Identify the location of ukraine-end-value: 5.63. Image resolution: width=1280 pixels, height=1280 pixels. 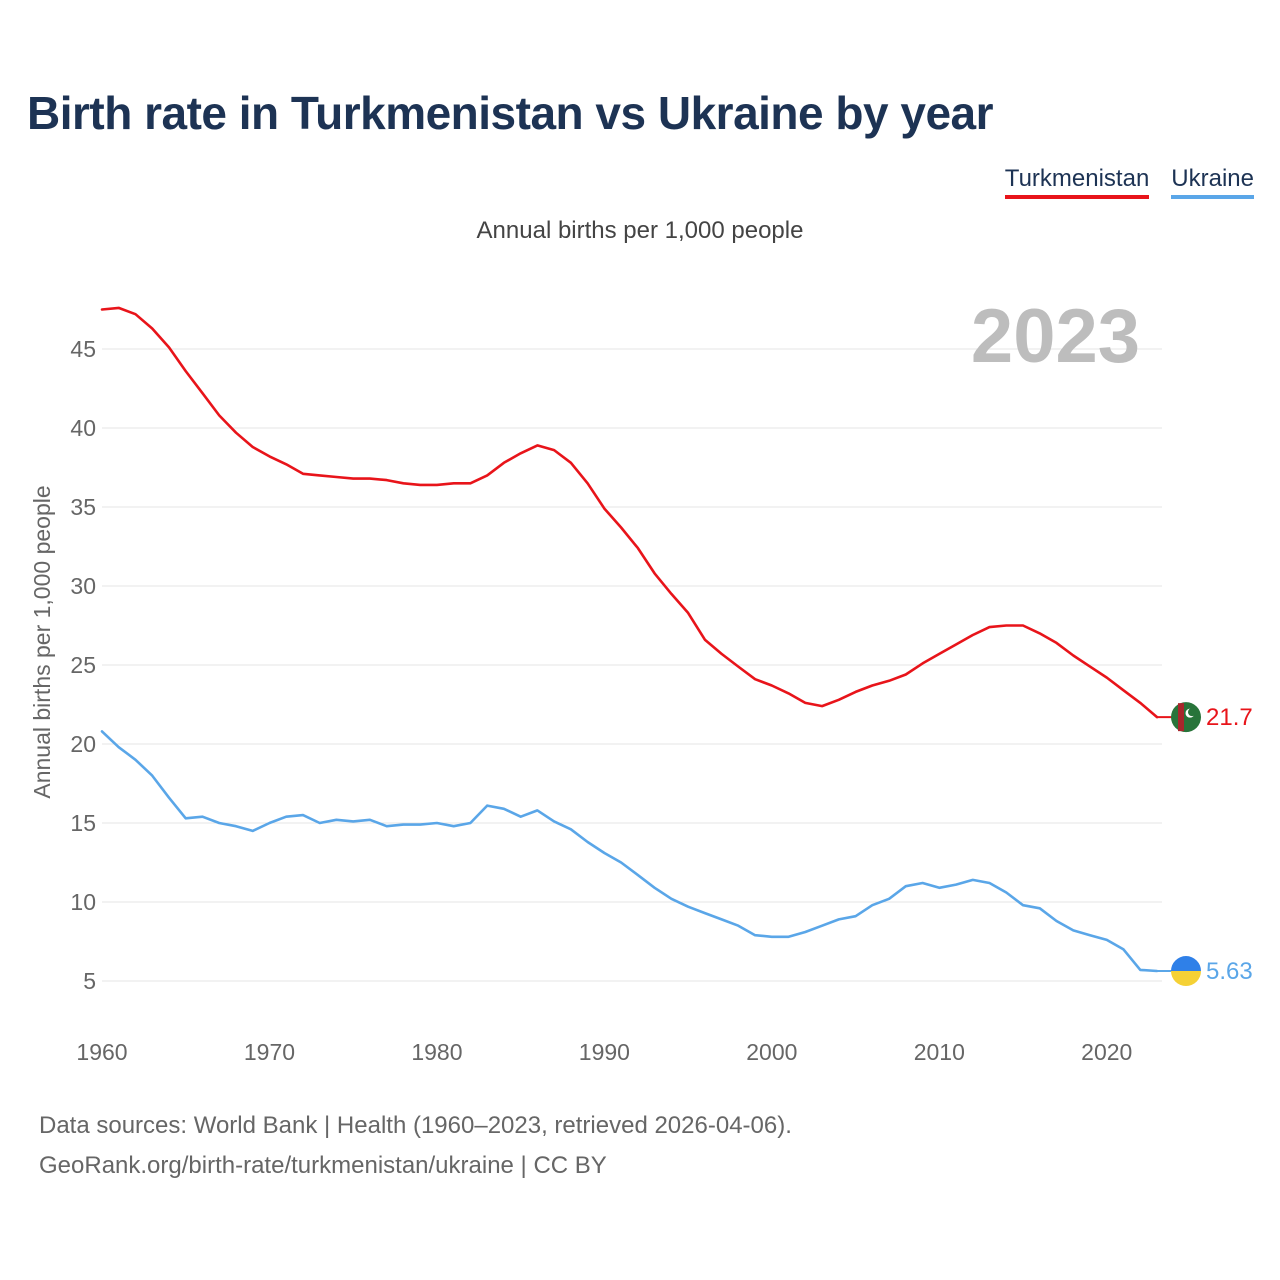
(1229, 971).